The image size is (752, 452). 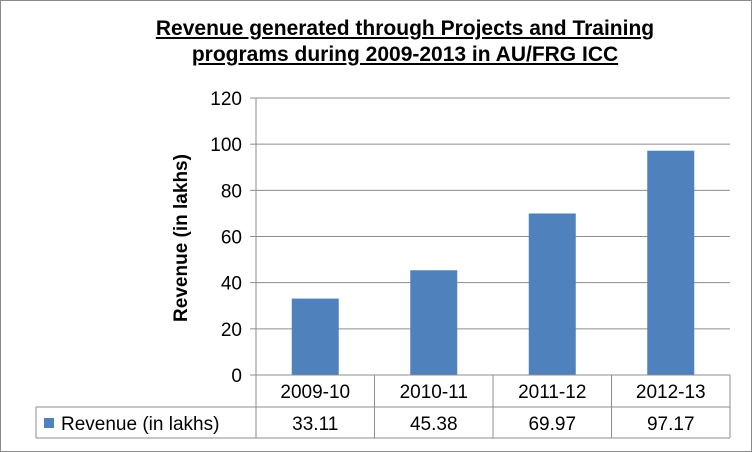 I want to click on y-tick-label: 0, so click(x=236, y=376).